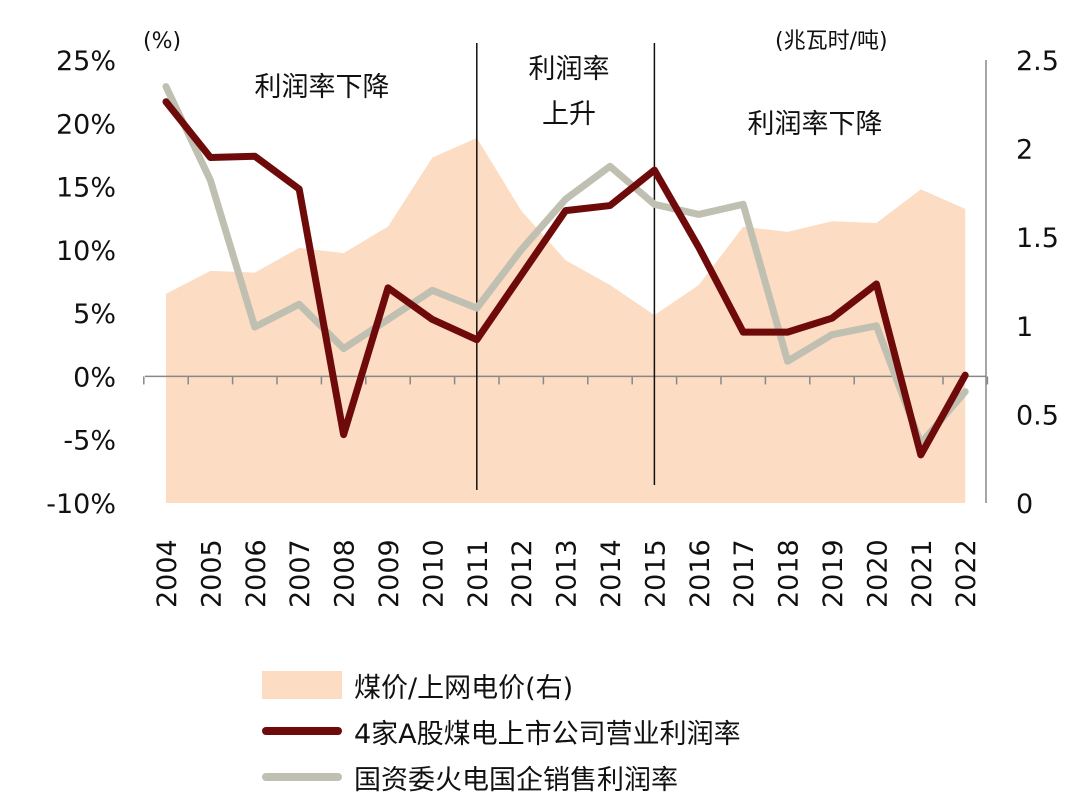 This screenshot has height=803, width=1080. I want to click on x-axis-tick-label: 2017, so click(744, 573).